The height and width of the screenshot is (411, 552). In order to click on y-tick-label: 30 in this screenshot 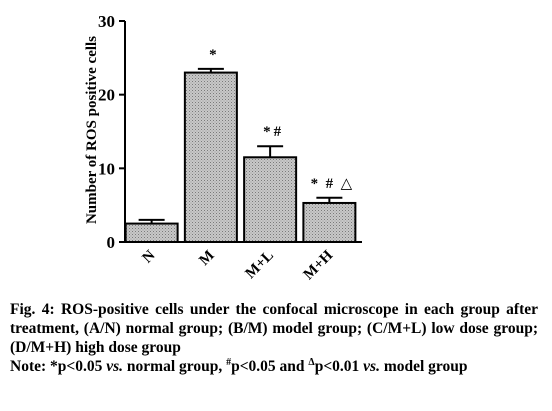, I will do `click(106, 21)`.